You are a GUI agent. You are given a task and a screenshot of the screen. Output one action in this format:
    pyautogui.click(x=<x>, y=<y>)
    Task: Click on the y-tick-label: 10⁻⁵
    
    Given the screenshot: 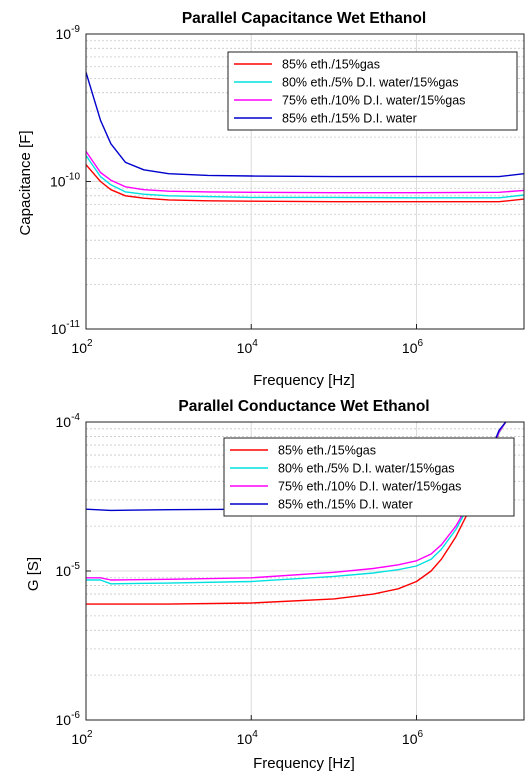 What is the action you would take?
    pyautogui.click(x=68, y=570)
    